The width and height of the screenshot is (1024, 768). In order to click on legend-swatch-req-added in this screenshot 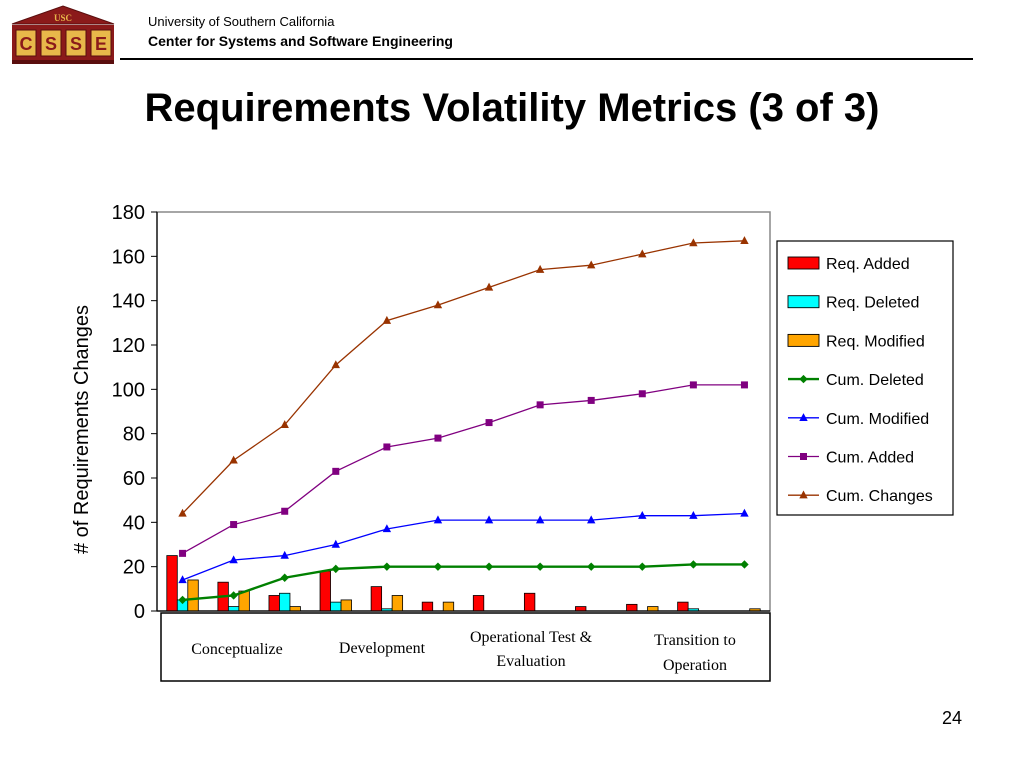, I will do `click(803, 263)`.